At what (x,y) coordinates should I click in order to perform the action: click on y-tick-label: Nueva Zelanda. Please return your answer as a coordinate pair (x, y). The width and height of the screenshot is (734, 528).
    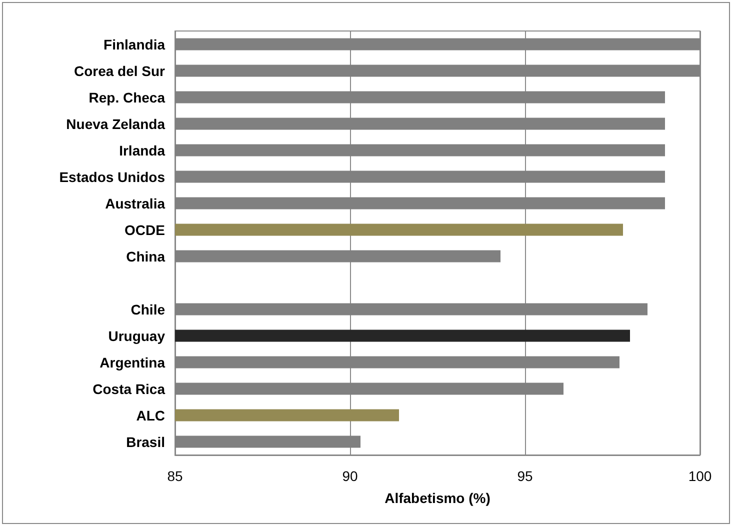
    Looking at the image, I should click on (116, 124).